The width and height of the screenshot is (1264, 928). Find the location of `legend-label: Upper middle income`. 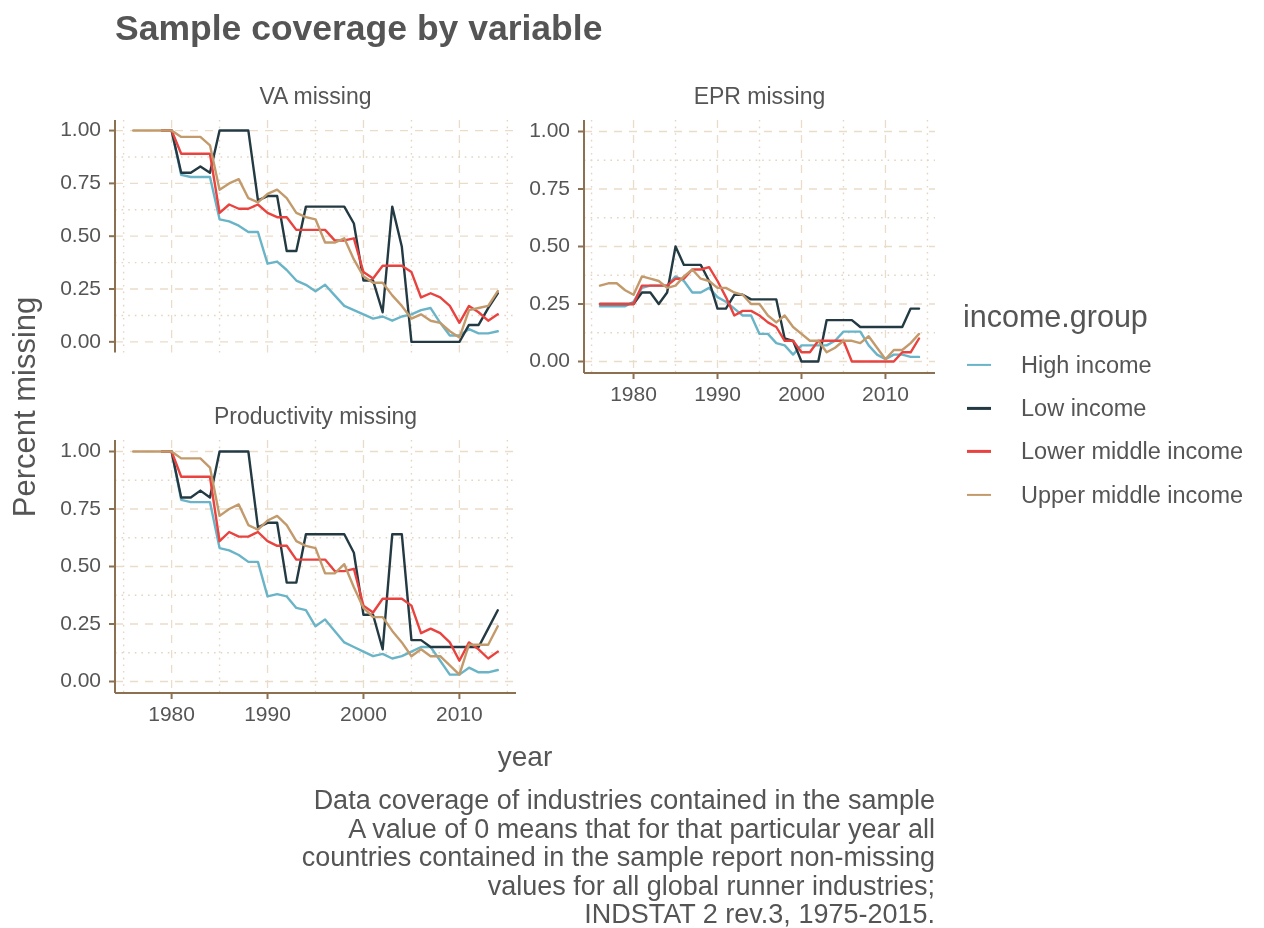

legend-label: Upper middle income is located at coordinates (1132, 495).